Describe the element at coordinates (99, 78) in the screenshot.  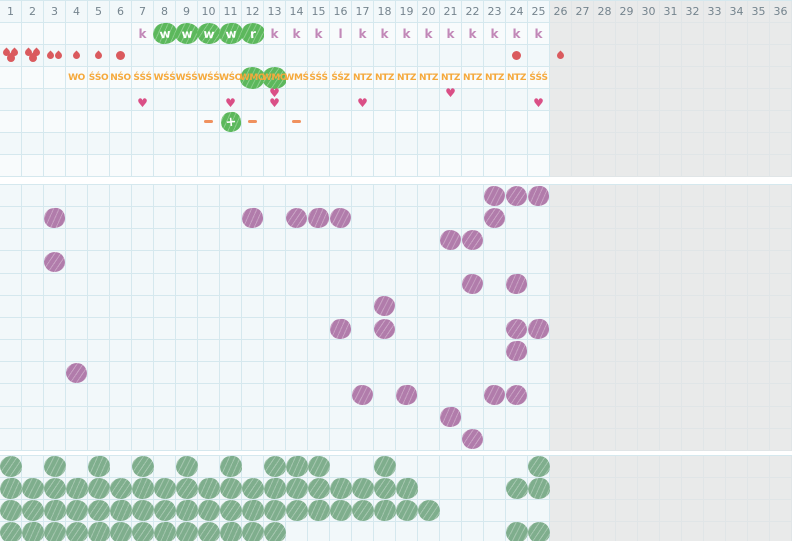
I see `mucus-cell: ŚŚO` at that location.